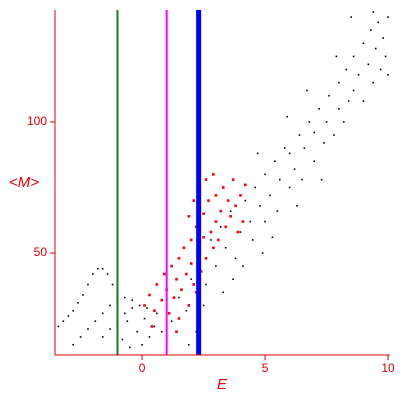 This screenshot has height=400, width=400. Describe the element at coordinates (142, 368) in the screenshot. I see `x-tick-label: 0` at that location.